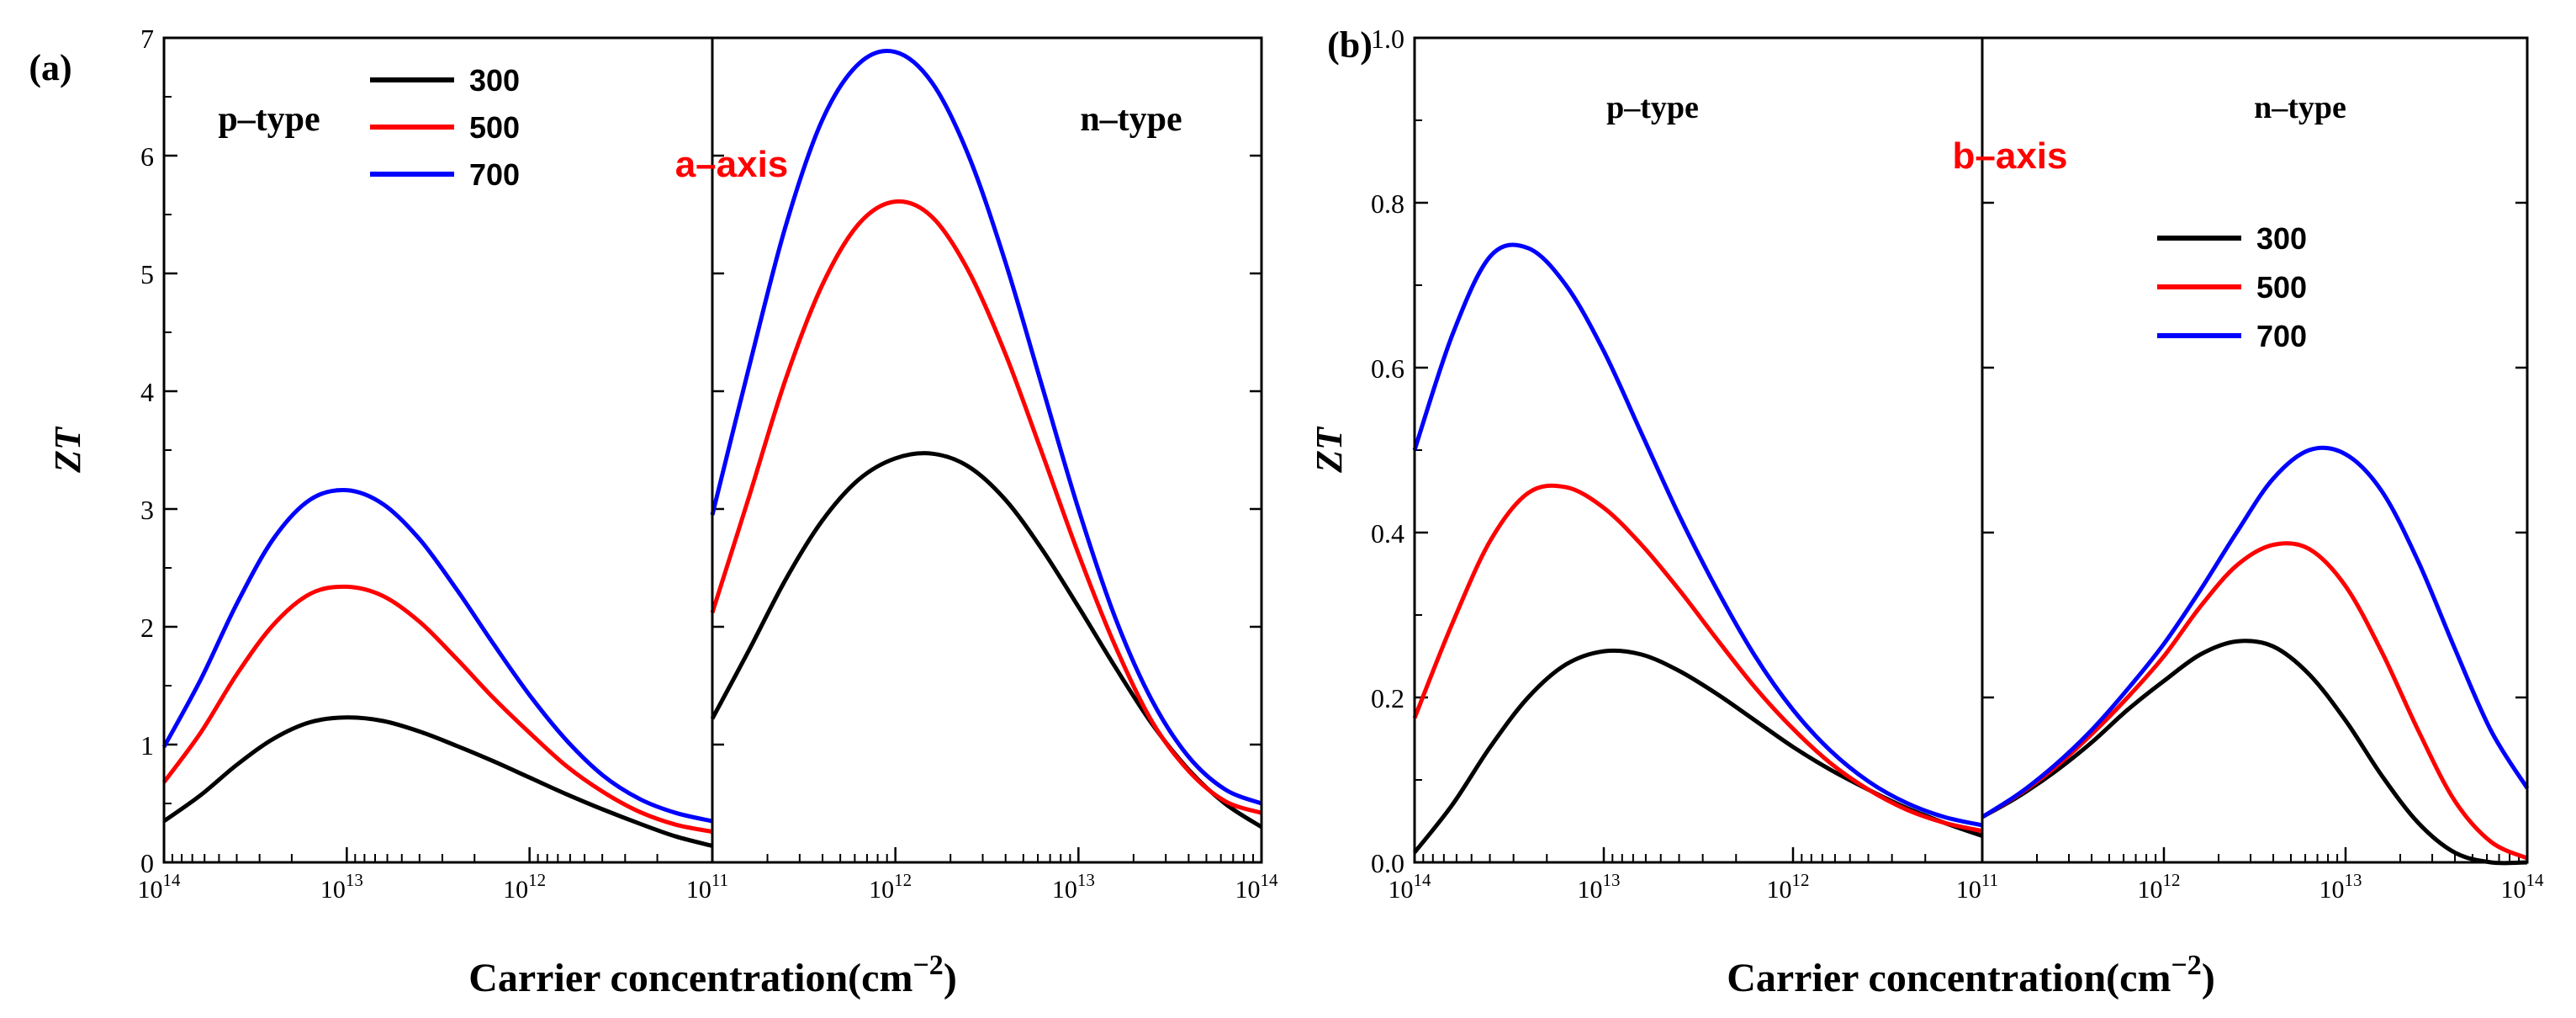 This screenshot has height=1018, width=2576. Describe the element at coordinates (1387, 863) in the screenshot. I see `y-tick-label: 0.0` at that location.